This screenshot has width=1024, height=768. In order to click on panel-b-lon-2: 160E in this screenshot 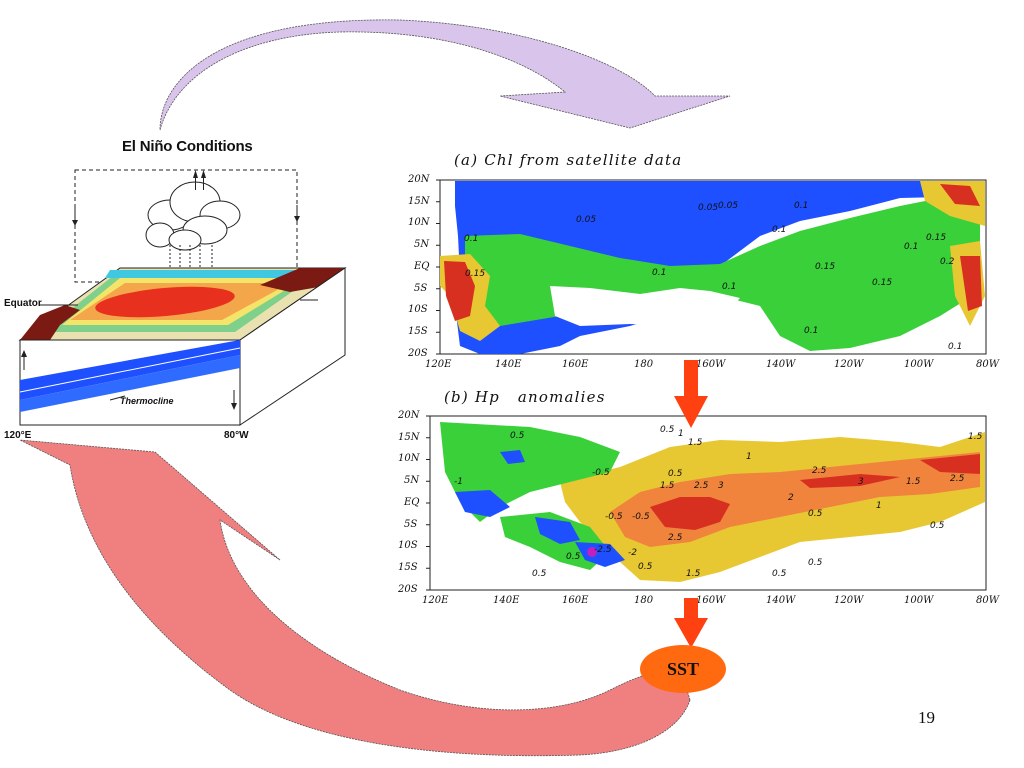, I will do `click(575, 600)`.